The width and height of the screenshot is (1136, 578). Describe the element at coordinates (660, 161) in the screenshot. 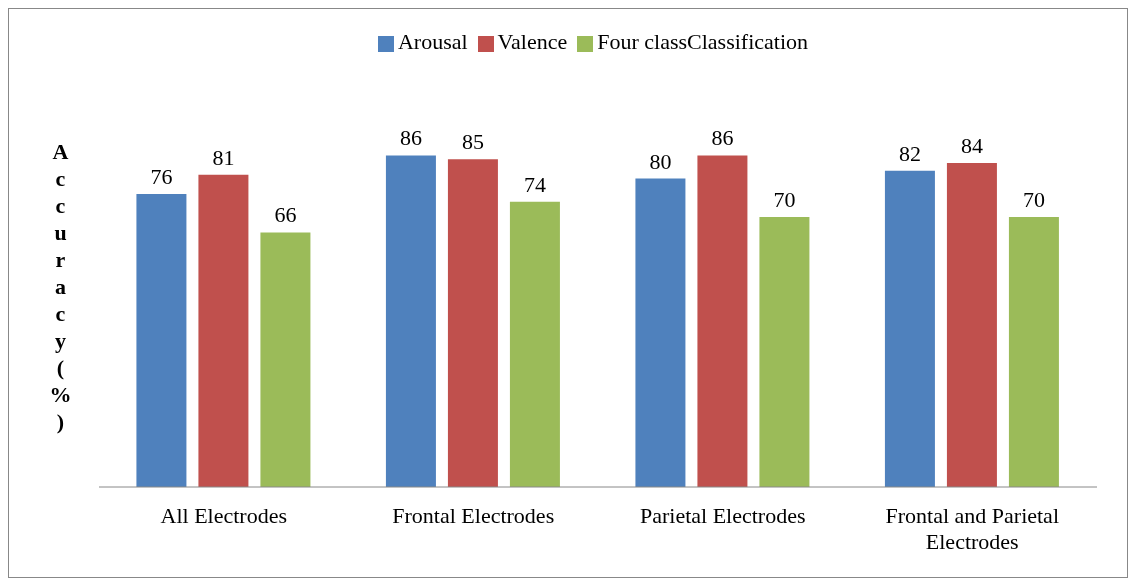

I see `data-label: 80` at that location.